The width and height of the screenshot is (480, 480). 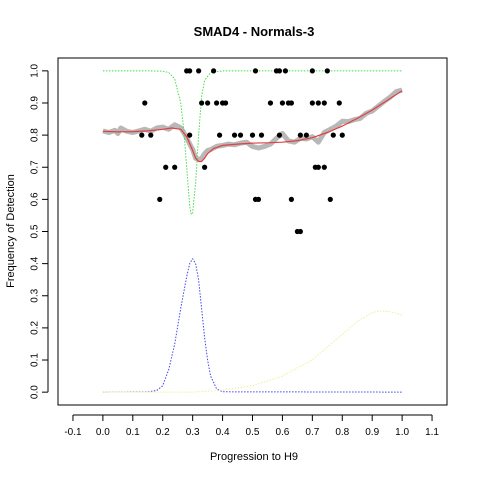 What do you see at coordinates (35, 70) in the screenshot?
I see `y-tick-label: 1.0` at bounding box center [35, 70].